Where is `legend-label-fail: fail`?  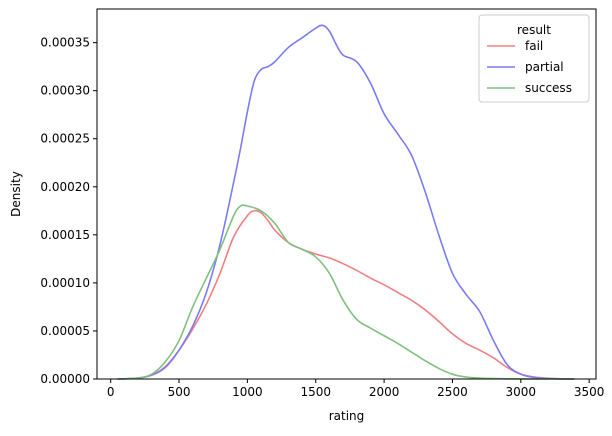
legend-label-fail: fail is located at coordinates (534, 46).